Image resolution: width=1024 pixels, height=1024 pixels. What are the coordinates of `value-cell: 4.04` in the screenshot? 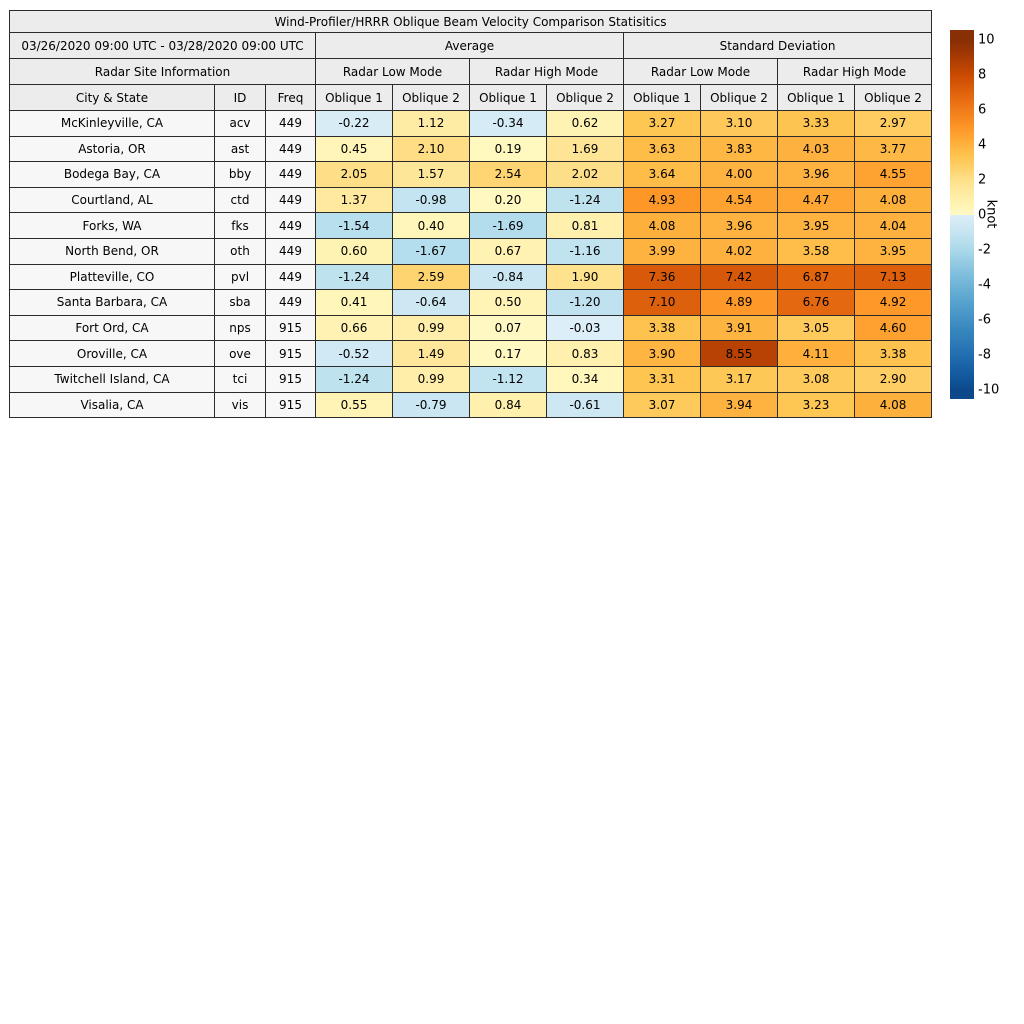 It's located at (893, 225).